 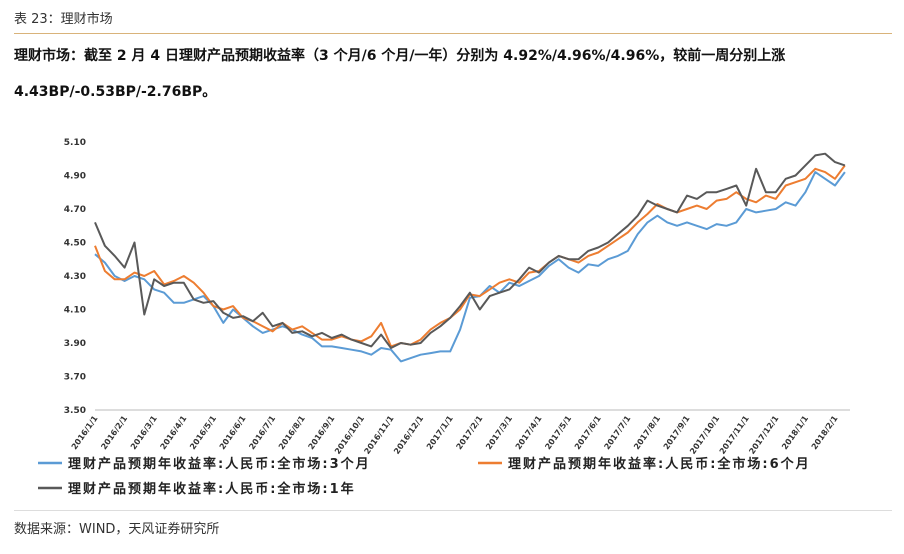 What do you see at coordinates (763, 435) in the screenshot?
I see `x-tick-label: 2017/12/1` at bounding box center [763, 435].